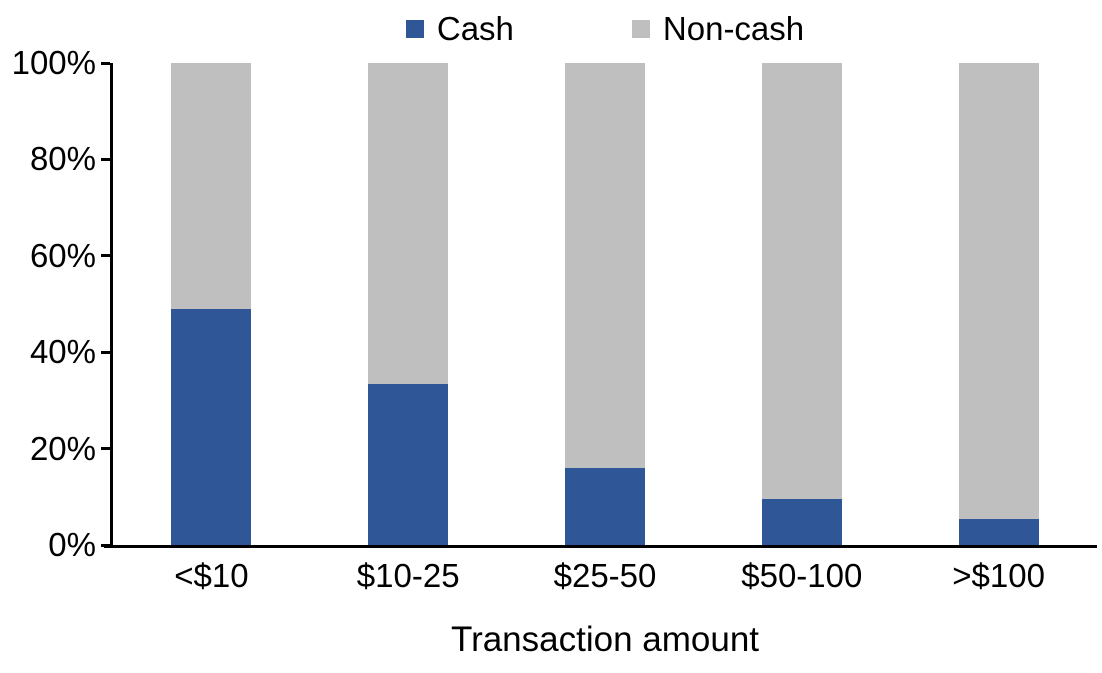 The image size is (1102, 673). Describe the element at coordinates (605, 29) in the screenshot. I see `chart-legend: Cash Non-cash` at that location.